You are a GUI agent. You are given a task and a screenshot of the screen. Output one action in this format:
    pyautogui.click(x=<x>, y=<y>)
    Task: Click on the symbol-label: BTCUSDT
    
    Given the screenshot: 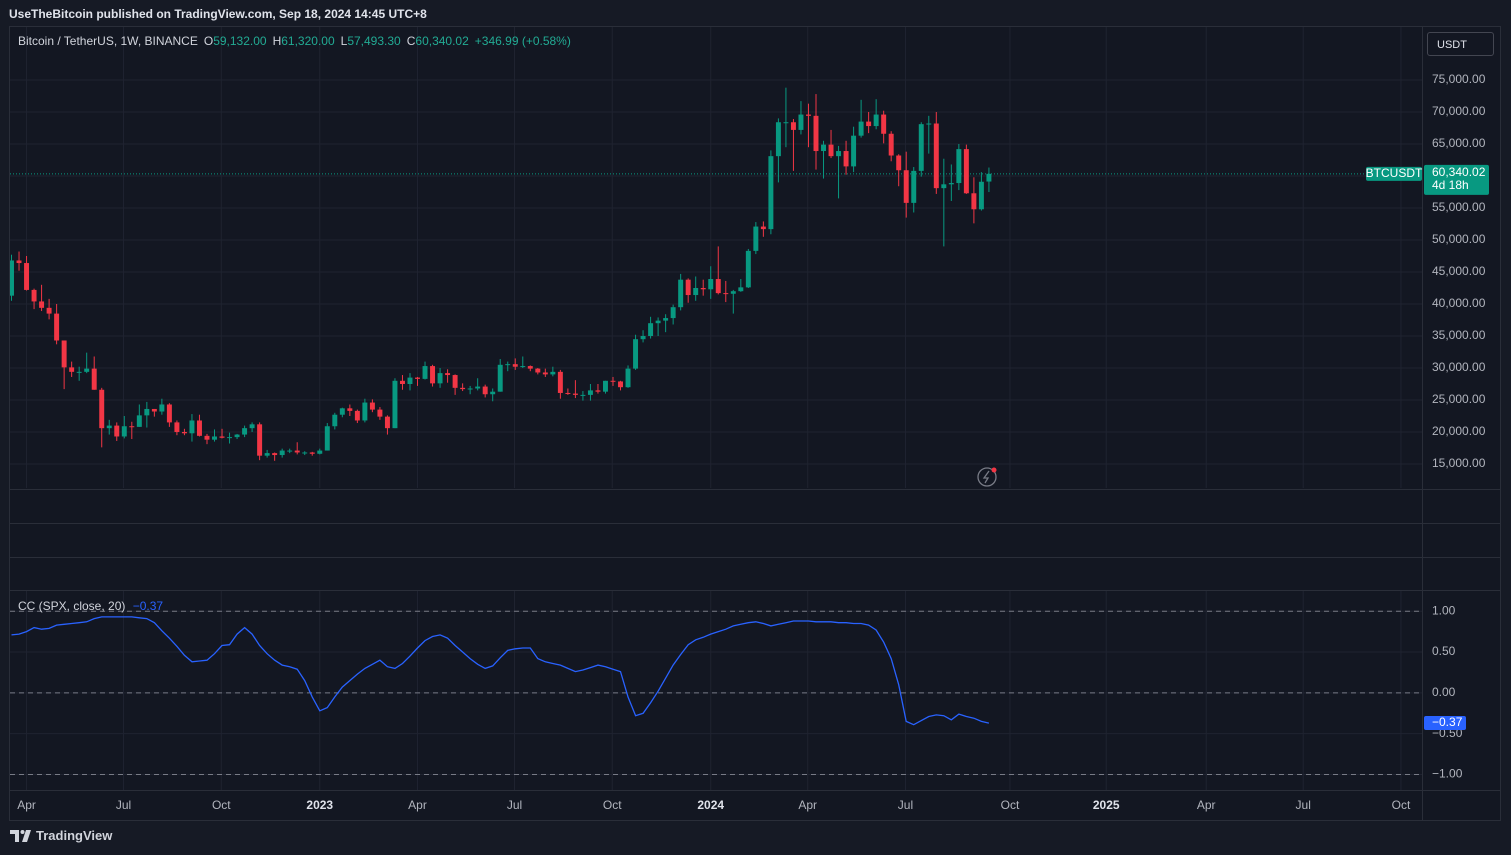 What is the action you would take?
    pyautogui.click(x=1394, y=173)
    